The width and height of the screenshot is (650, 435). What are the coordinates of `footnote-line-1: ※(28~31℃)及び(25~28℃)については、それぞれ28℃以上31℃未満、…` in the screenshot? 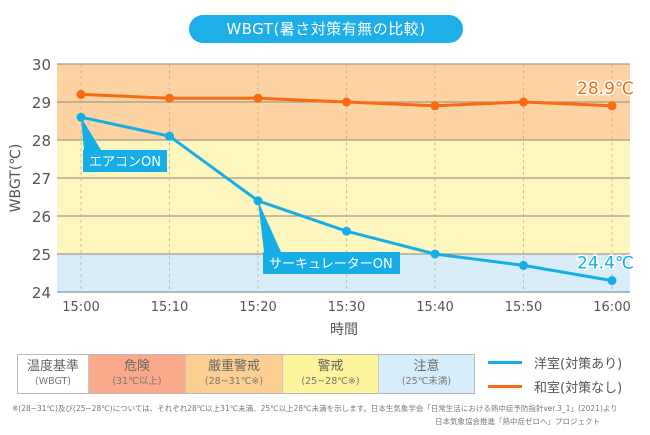 It's located at (315, 408).